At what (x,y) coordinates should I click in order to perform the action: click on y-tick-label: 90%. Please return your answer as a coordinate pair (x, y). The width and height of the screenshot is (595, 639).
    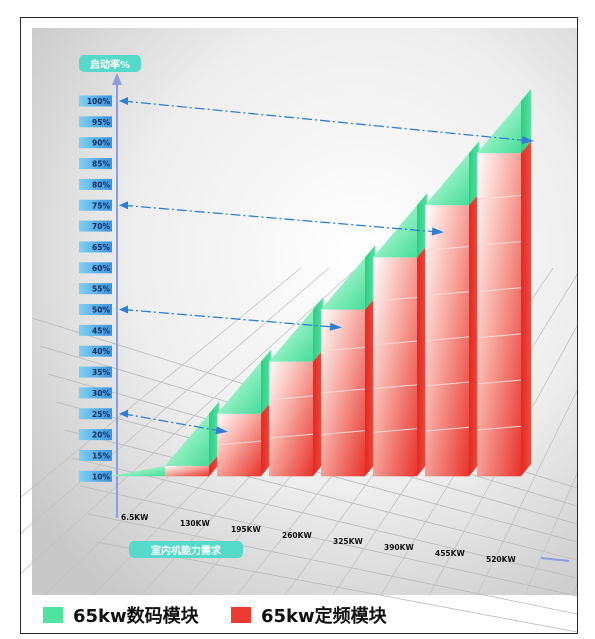
    Looking at the image, I should click on (101, 143).